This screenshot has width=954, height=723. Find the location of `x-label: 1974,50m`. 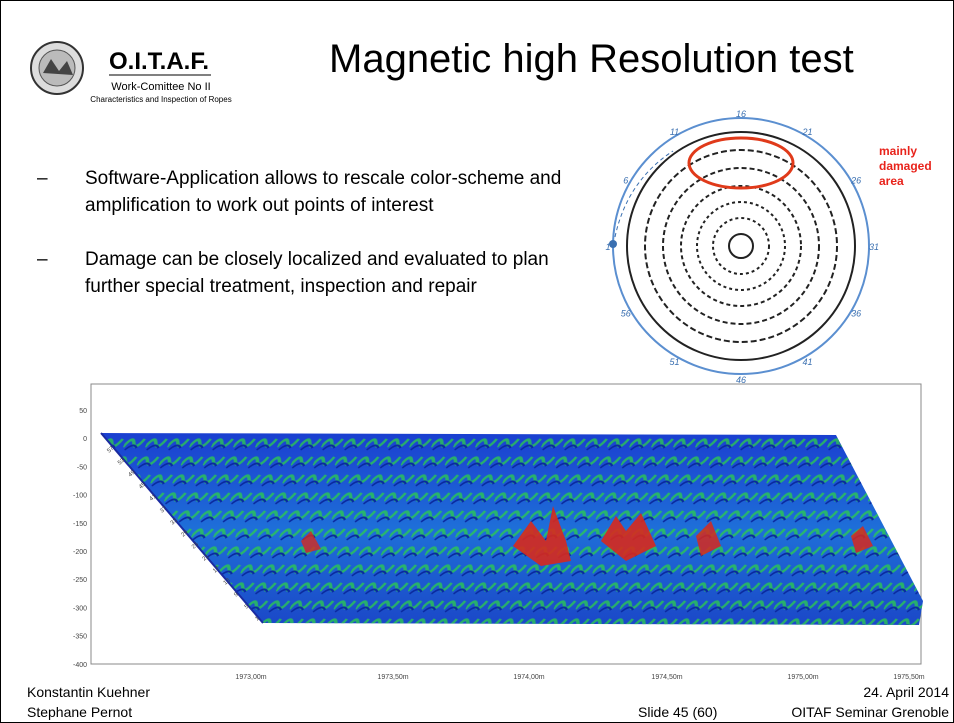

x-label: 1974,50m is located at coordinates (666, 677).